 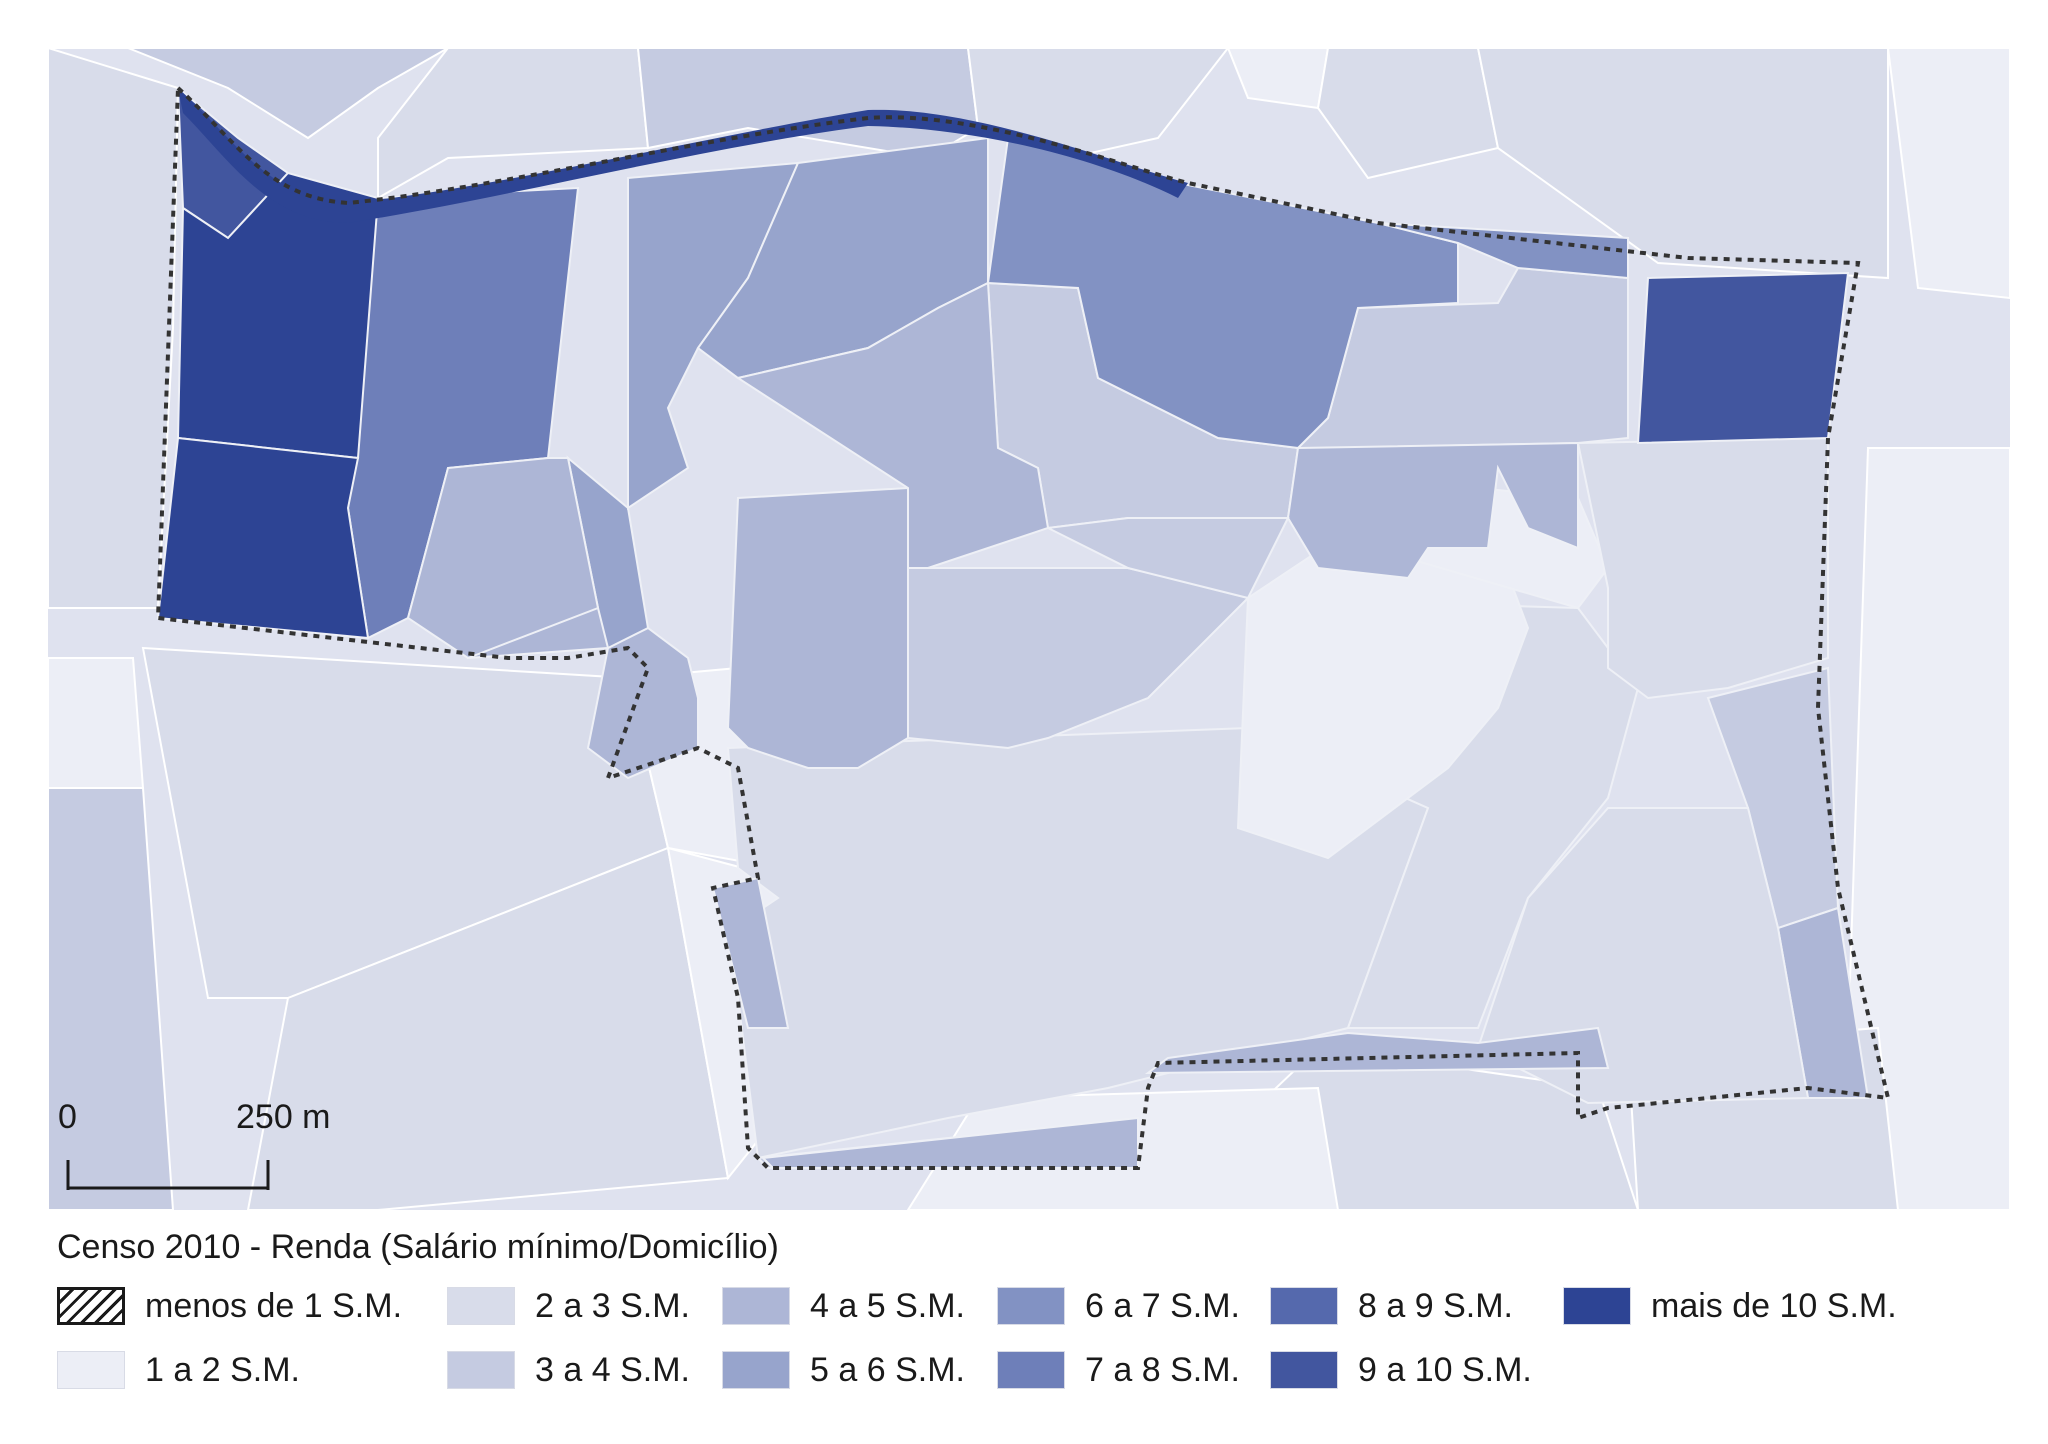 I want to click on legend-label: mais de 10 S.M., so click(x=1774, y=1305).